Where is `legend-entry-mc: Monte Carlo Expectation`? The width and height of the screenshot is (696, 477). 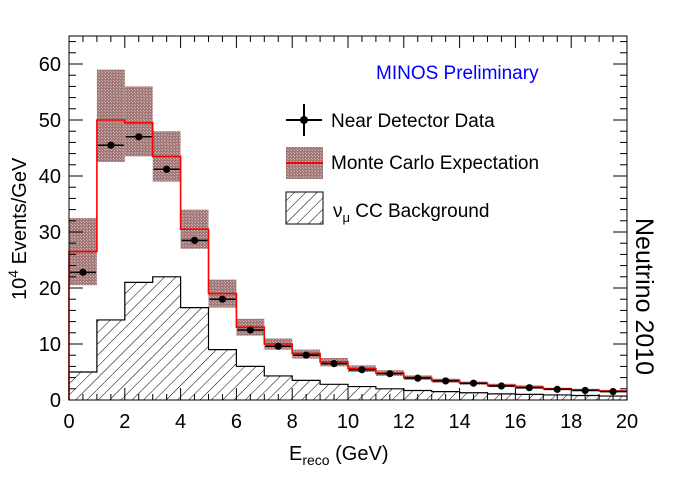
legend-entry-mc: Monte Carlo Expectation is located at coordinates (412, 163).